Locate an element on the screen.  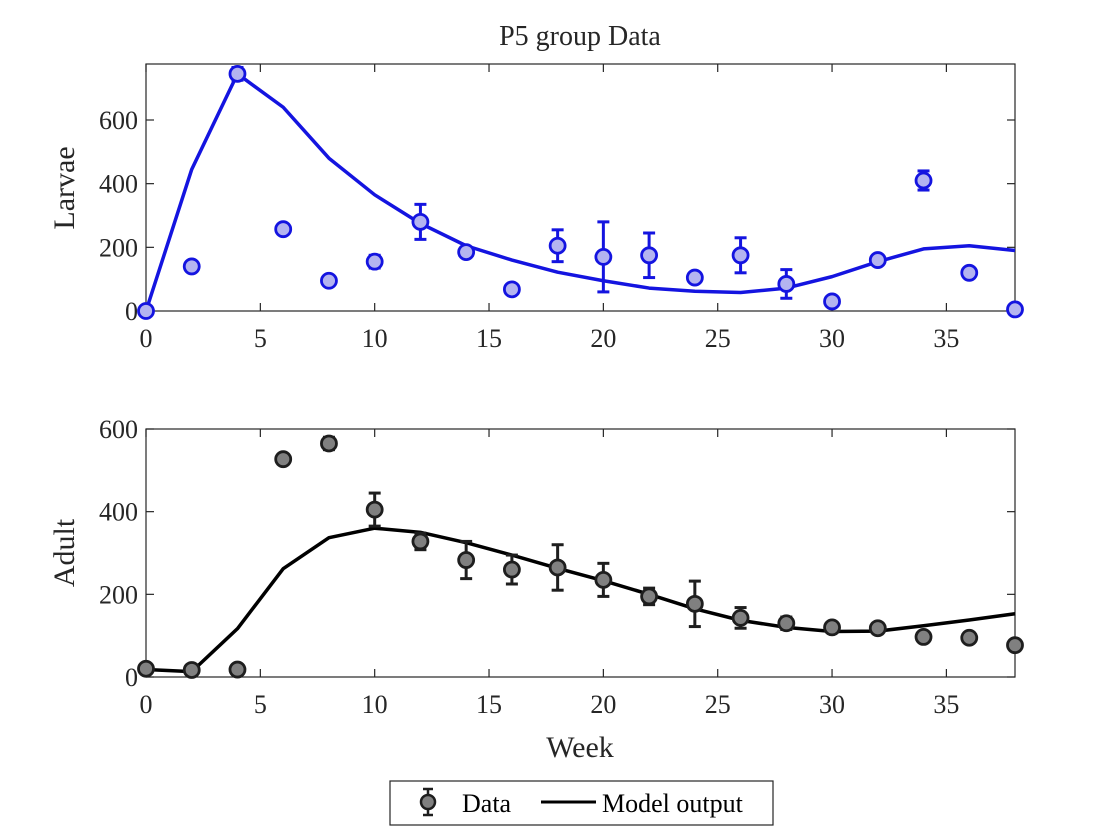
adult-xtick-label: 10 is located at coordinates (375, 704).